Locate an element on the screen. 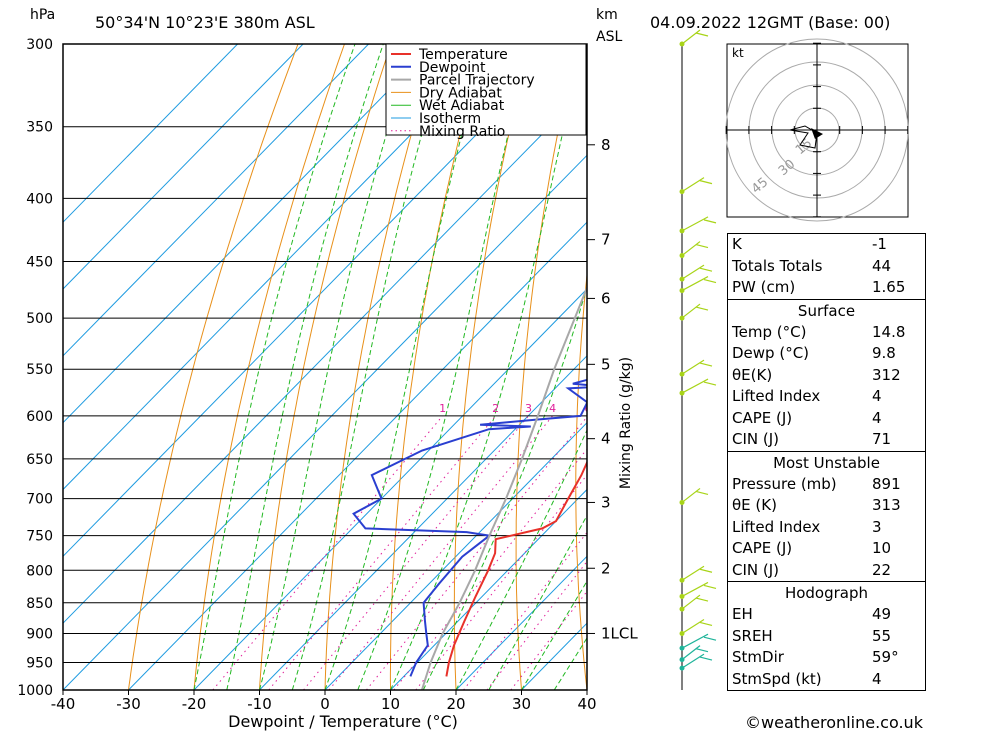 The width and height of the screenshot is (1000, 733). dewpoint-line is located at coordinates (469, 527).